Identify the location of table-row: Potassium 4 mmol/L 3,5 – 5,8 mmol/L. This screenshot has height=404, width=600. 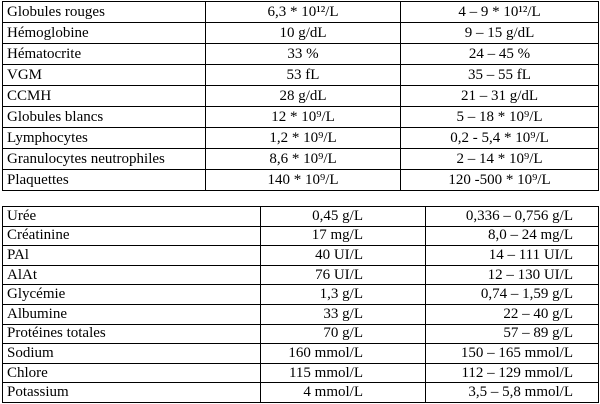
(300, 392).